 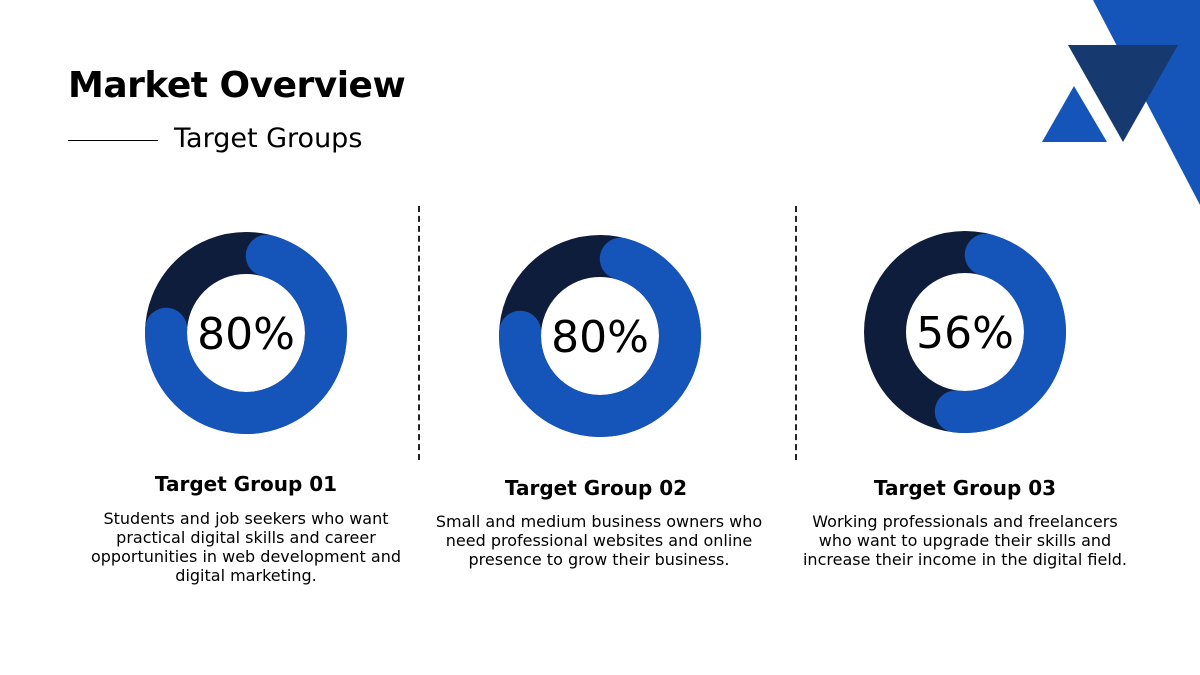 I want to click on group-2-title: Target Group 02, so click(x=596, y=488).